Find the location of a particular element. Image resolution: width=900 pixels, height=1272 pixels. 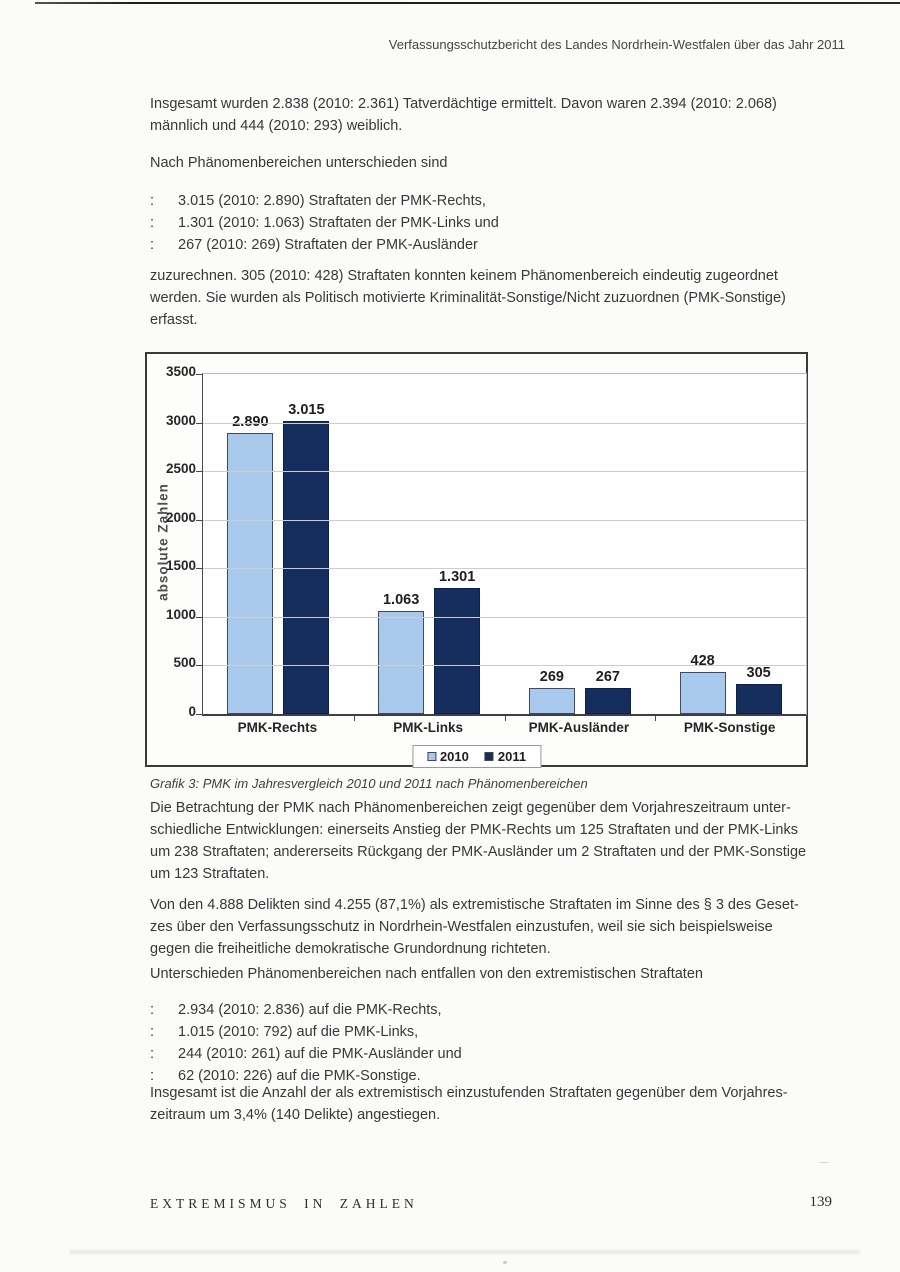

bar-2011-pmk-rechts: 3.015 is located at coordinates (306, 558).